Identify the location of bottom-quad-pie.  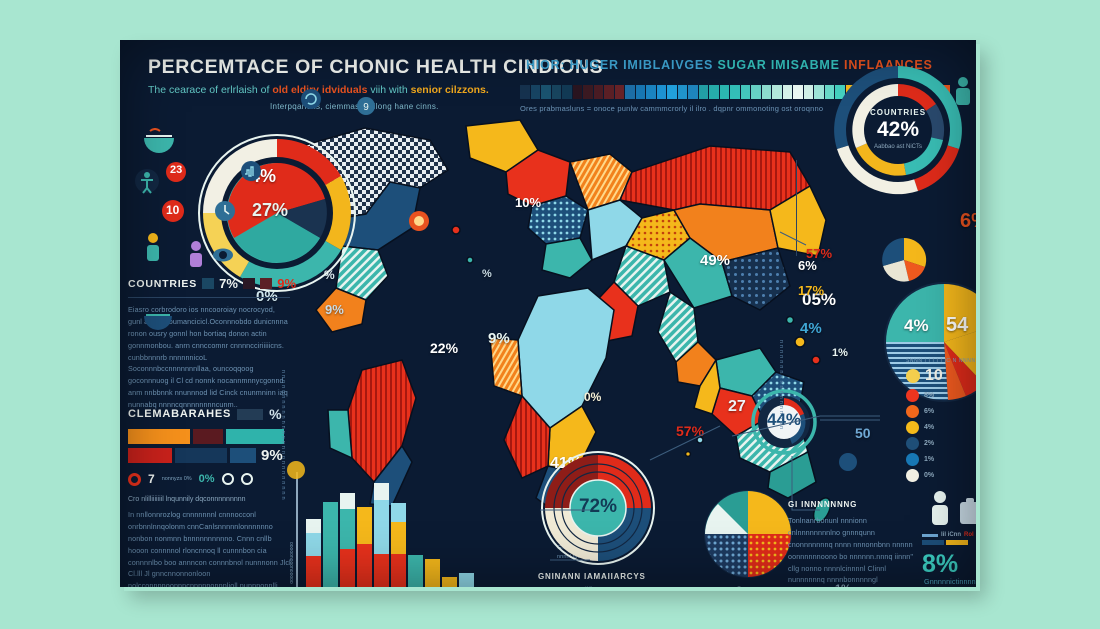
(748, 534).